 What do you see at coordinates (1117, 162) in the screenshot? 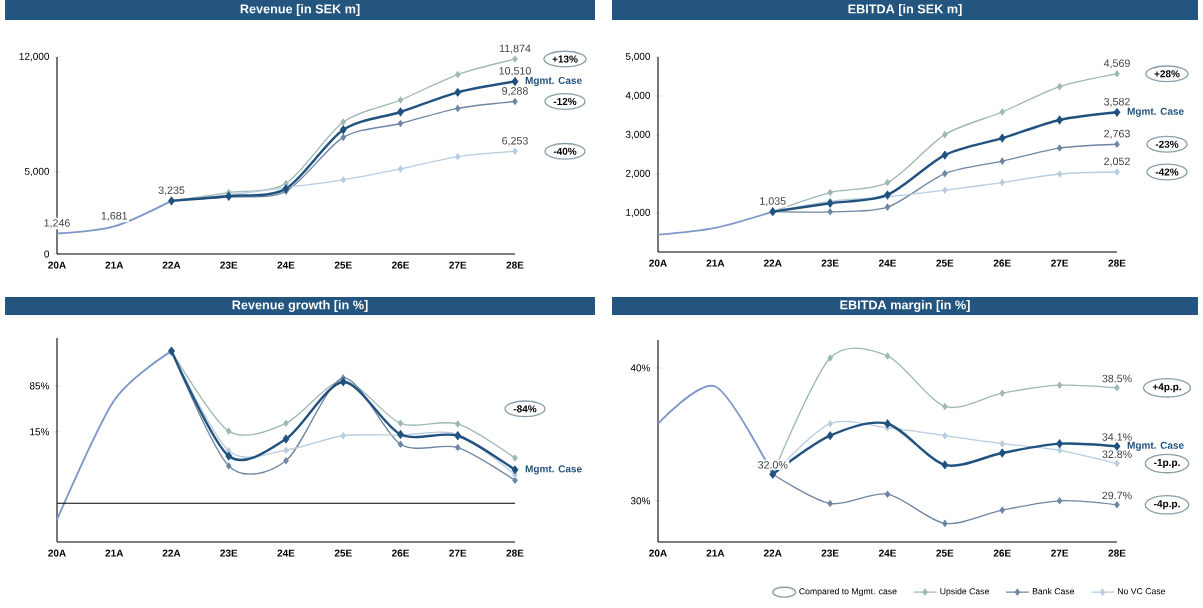
I see `data-label: 2,052` at bounding box center [1117, 162].